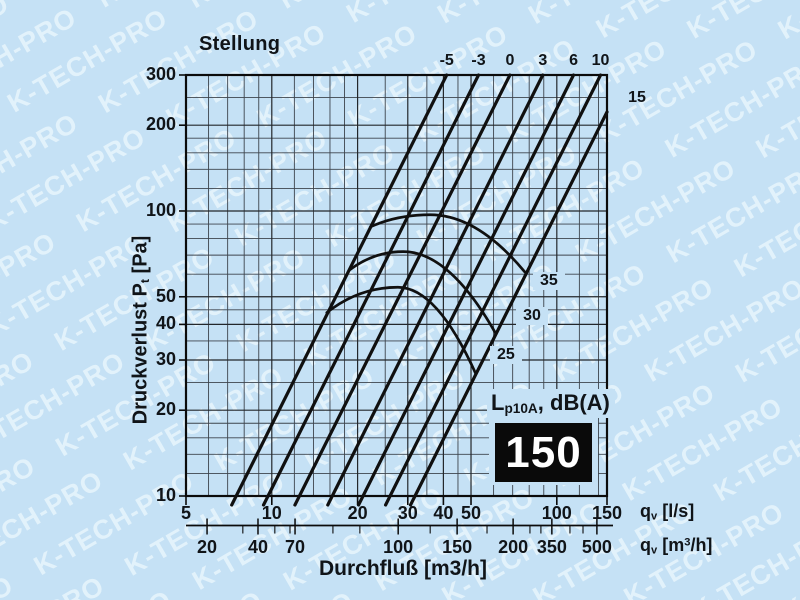 This screenshot has height=600, width=800. Describe the element at coordinates (676, 546) in the screenshot. I see `flow-unit-label-m3h: qv [m3/h]` at that location.